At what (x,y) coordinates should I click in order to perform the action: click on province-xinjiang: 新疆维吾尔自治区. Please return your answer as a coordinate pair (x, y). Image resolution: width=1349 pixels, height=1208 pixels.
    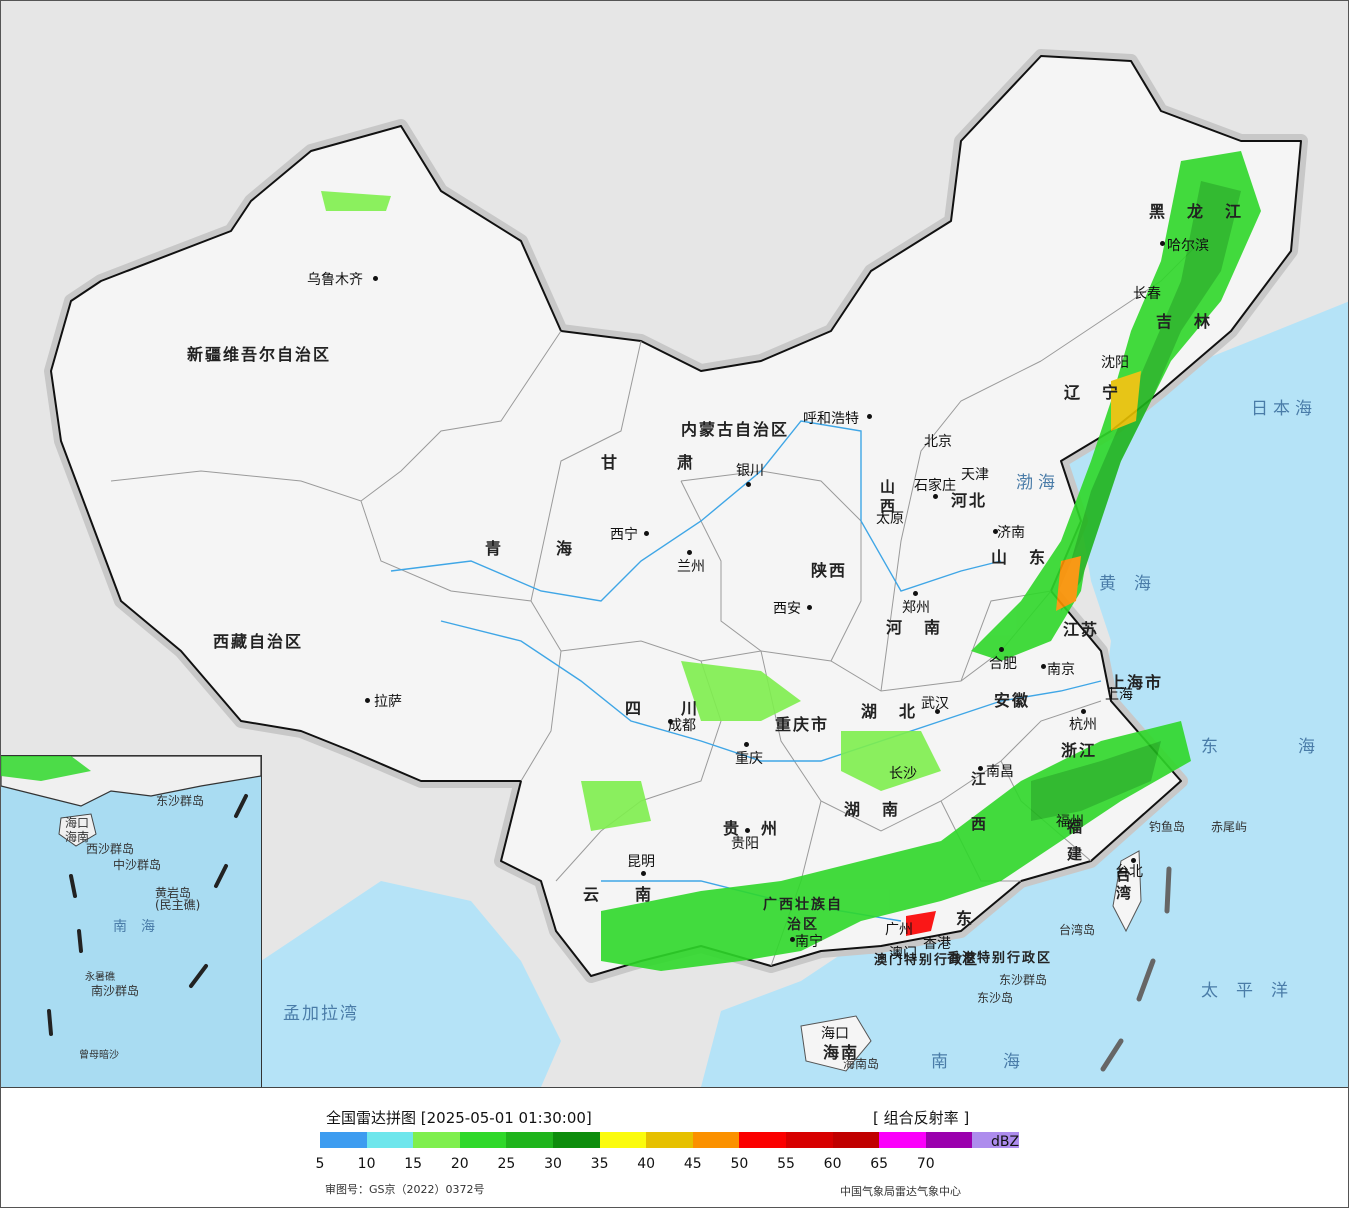
    Looking at the image, I should click on (259, 354).